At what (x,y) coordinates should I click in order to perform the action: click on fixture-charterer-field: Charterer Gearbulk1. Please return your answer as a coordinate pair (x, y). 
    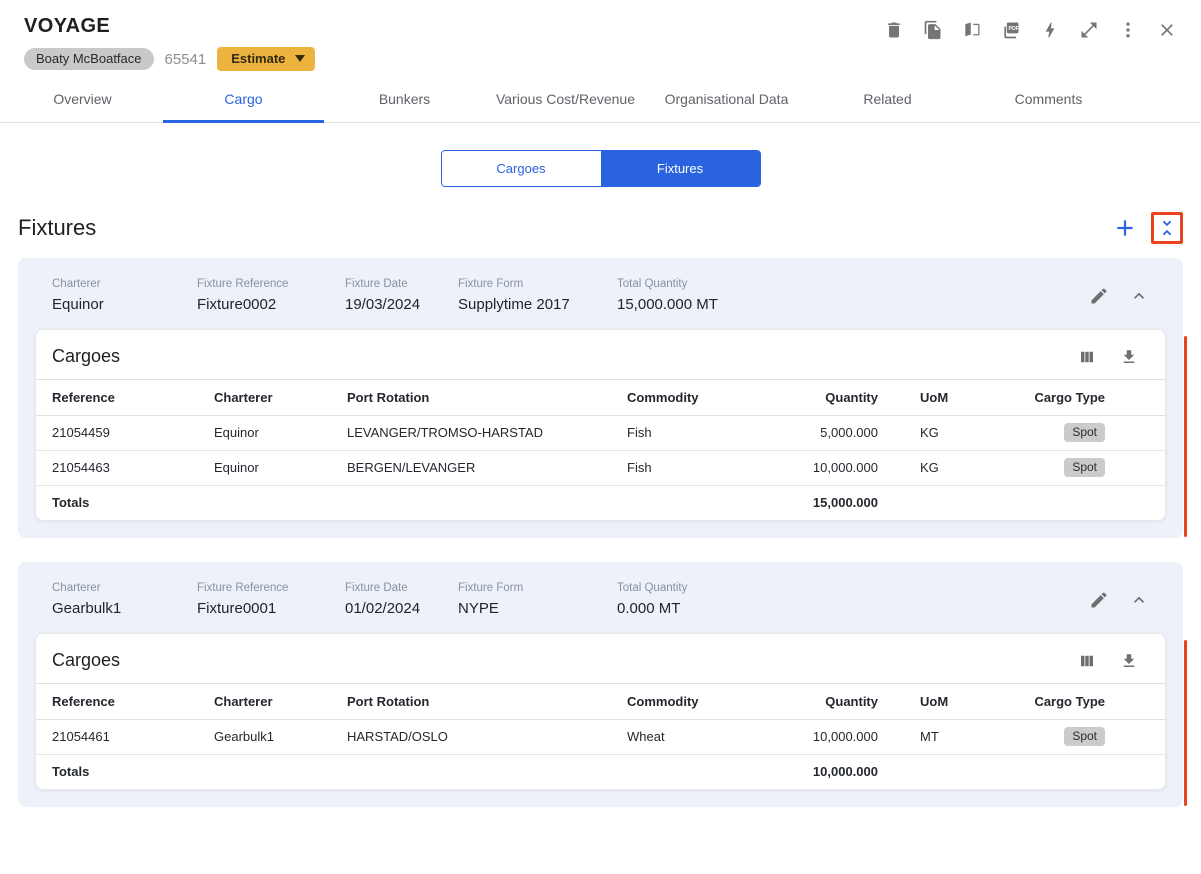
    Looking at the image, I should click on (124, 599).